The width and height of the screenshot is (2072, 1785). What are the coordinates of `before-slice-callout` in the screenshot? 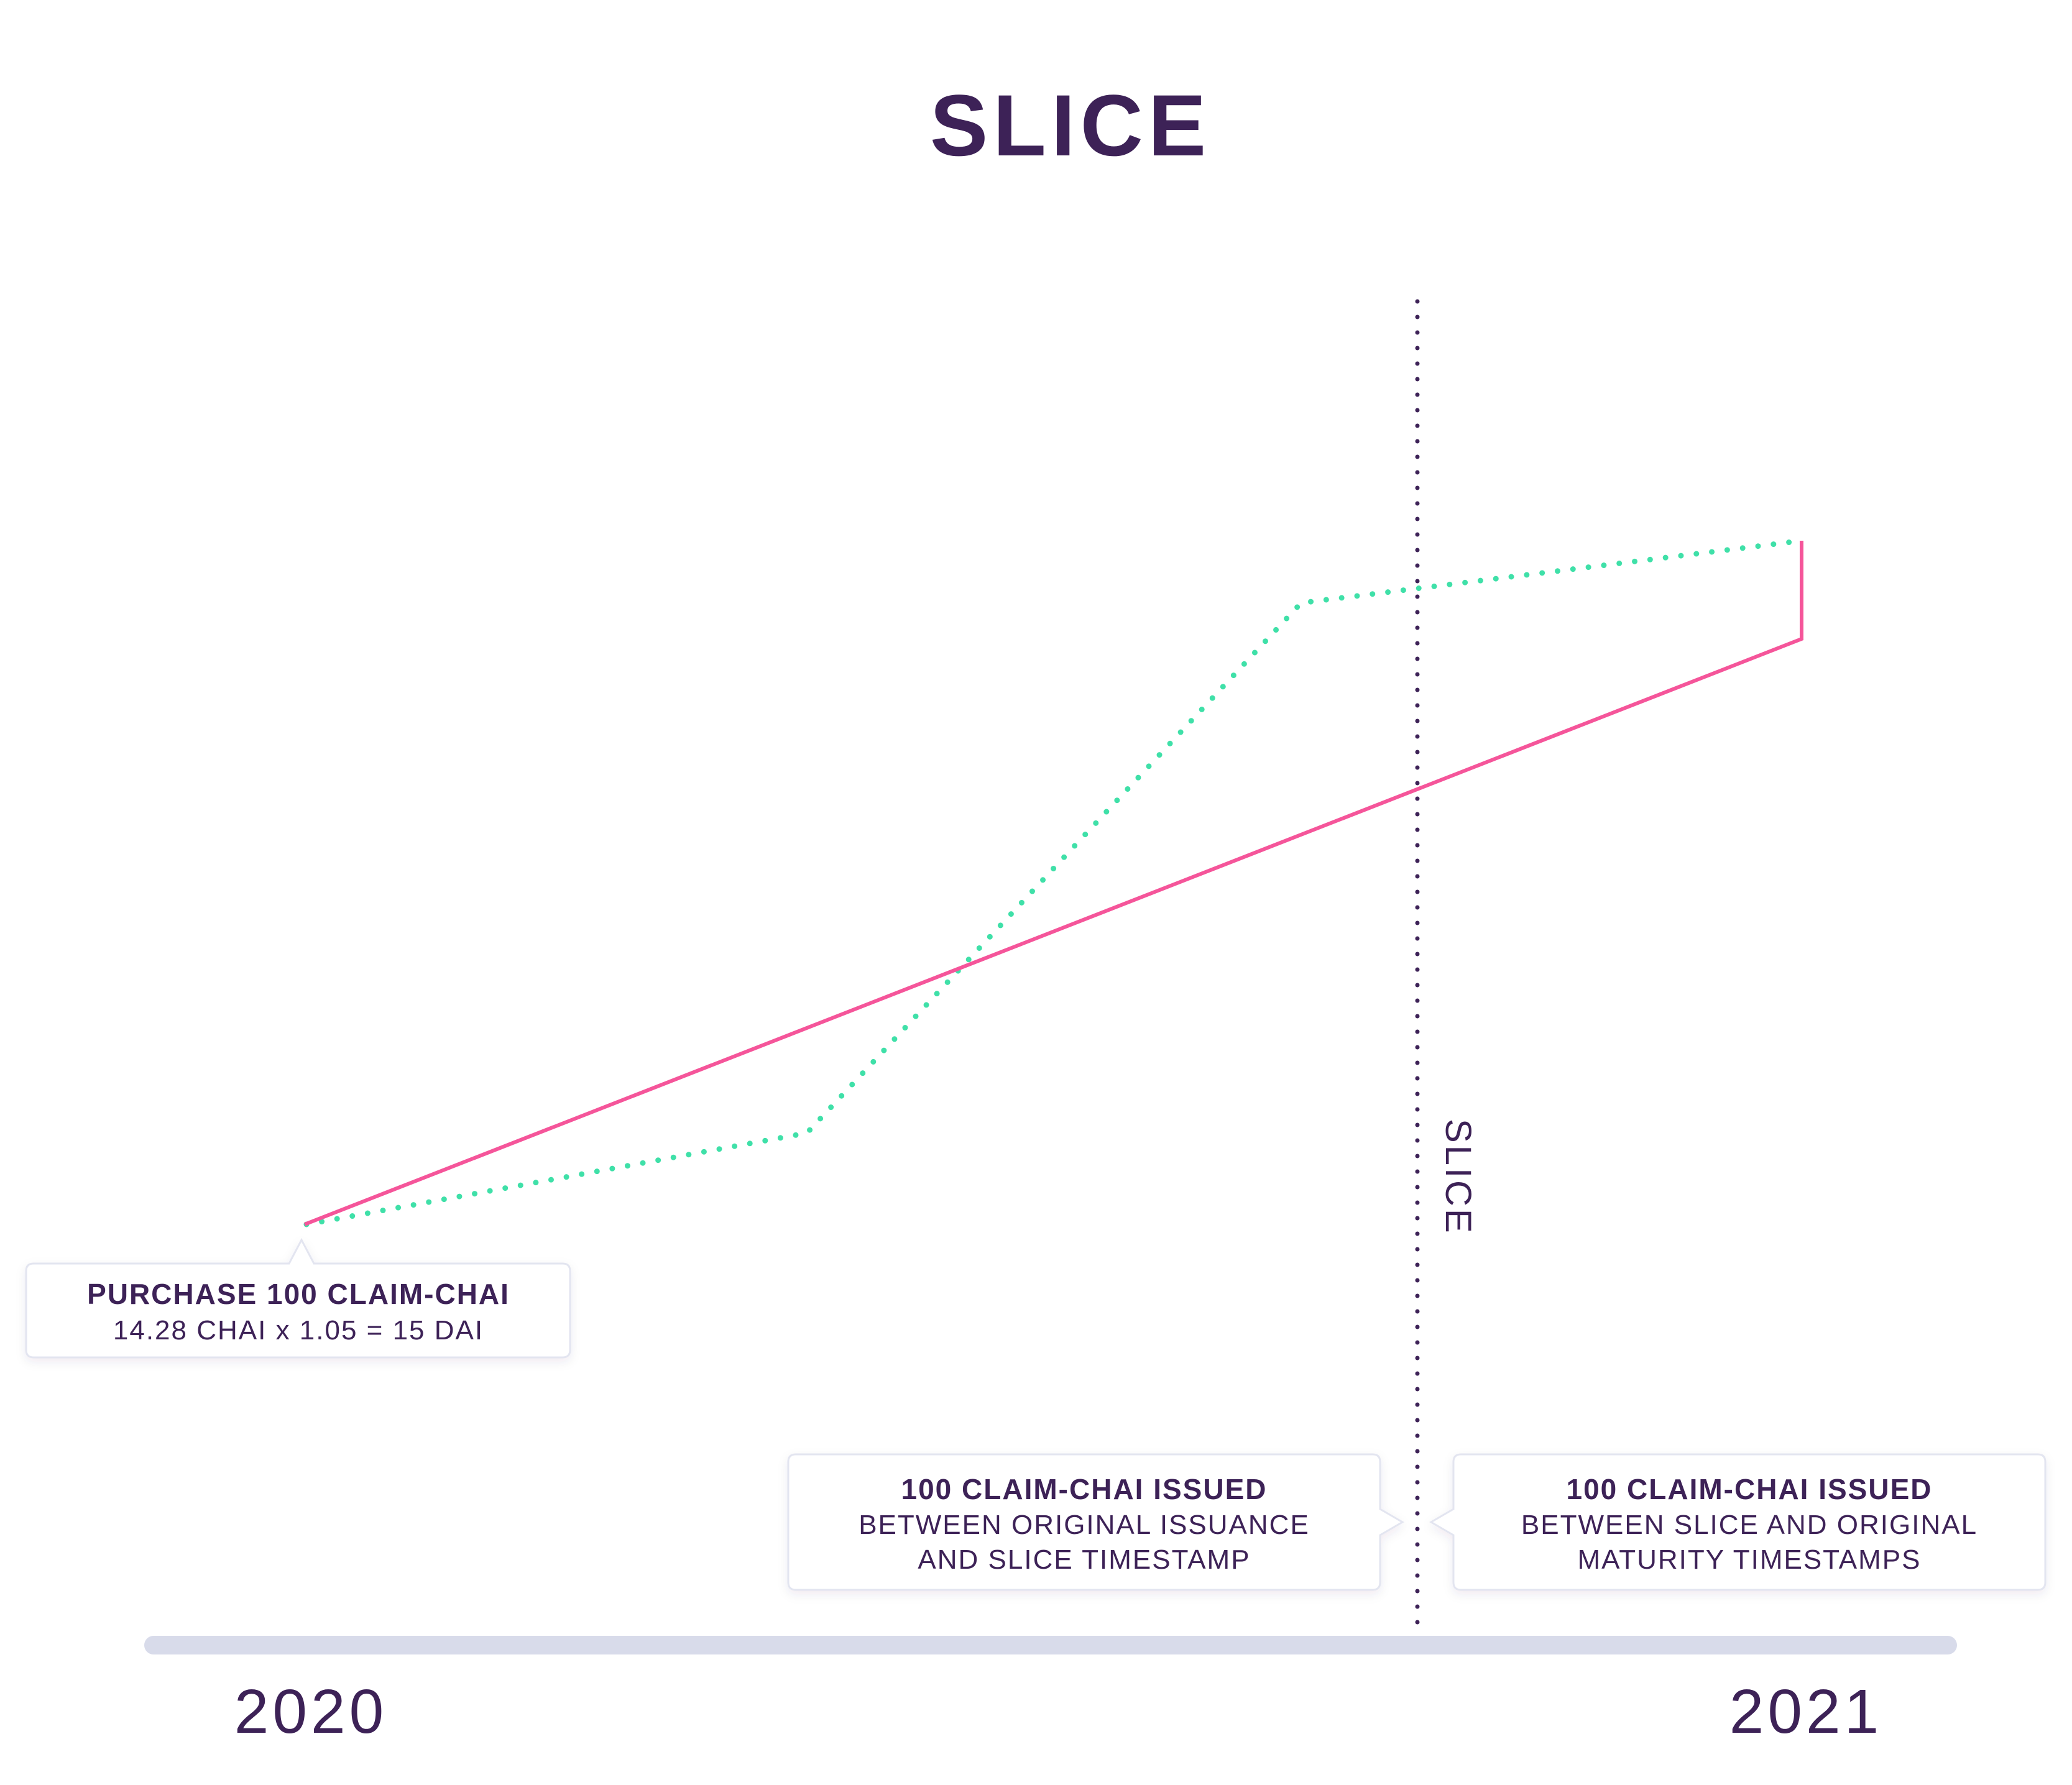 It's located at (1095, 1522).